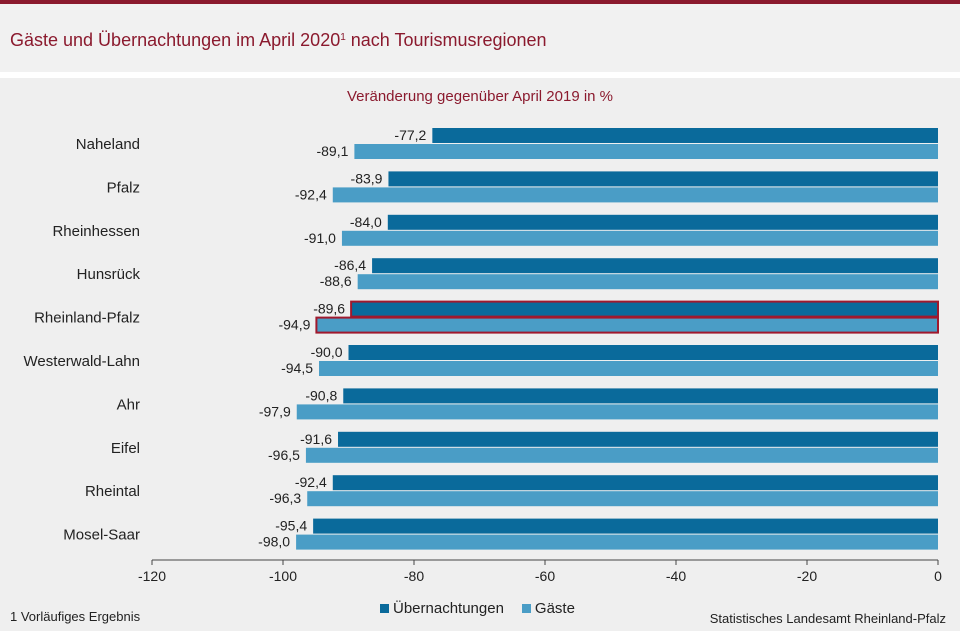  What do you see at coordinates (643, 352) in the screenshot?
I see `bar-uebernachtungen-westerwald-lahn` at bounding box center [643, 352].